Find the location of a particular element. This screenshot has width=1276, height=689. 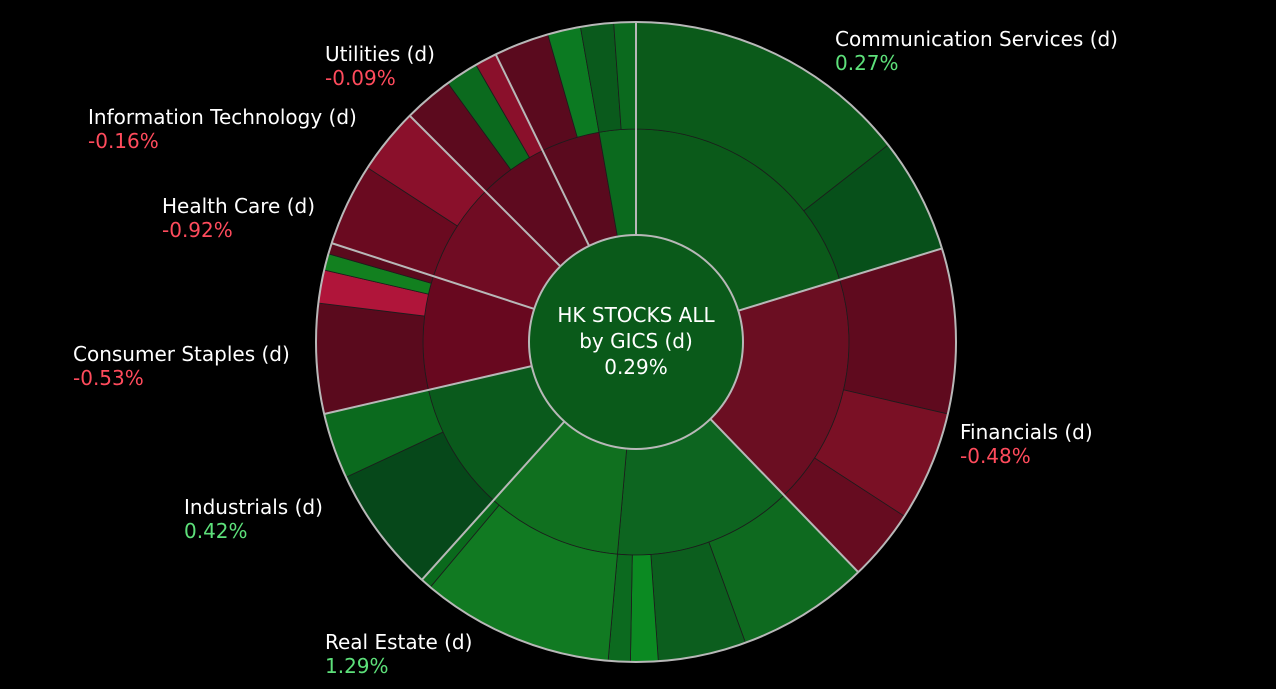

sector-change: -0.48% is located at coordinates (995, 456).